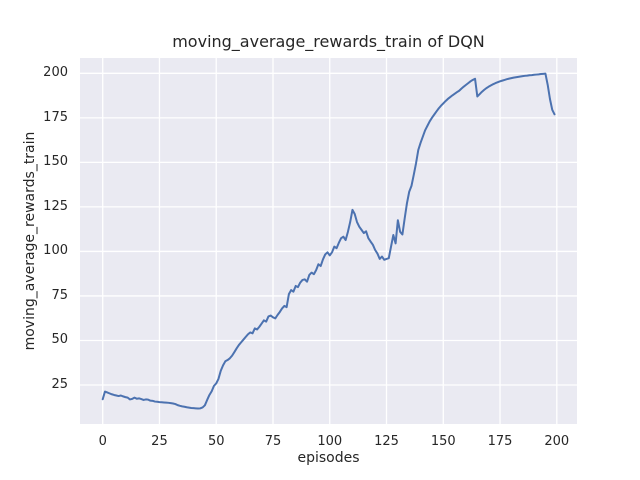 This screenshot has height=480, width=640. Describe the element at coordinates (30, 241) in the screenshot. I see `y-axis-label: moving_average_rewards_train` at that location.